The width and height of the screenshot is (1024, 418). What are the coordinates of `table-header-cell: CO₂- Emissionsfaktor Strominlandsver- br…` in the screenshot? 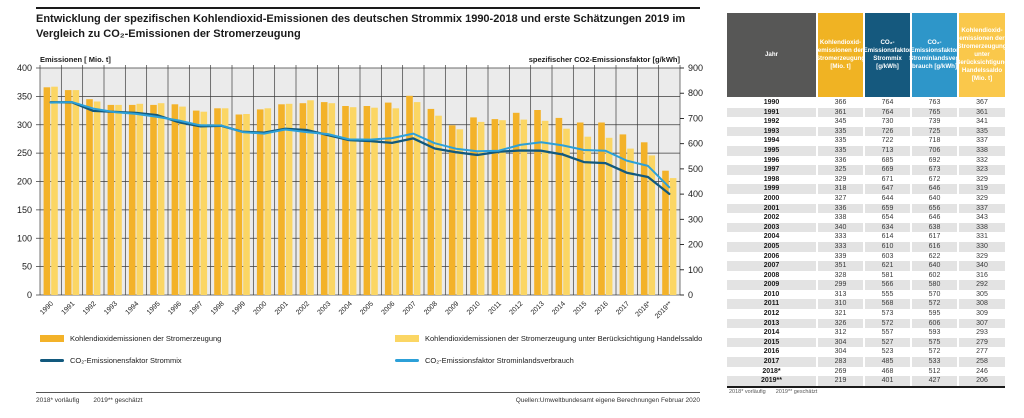 It's located at (934, 55).